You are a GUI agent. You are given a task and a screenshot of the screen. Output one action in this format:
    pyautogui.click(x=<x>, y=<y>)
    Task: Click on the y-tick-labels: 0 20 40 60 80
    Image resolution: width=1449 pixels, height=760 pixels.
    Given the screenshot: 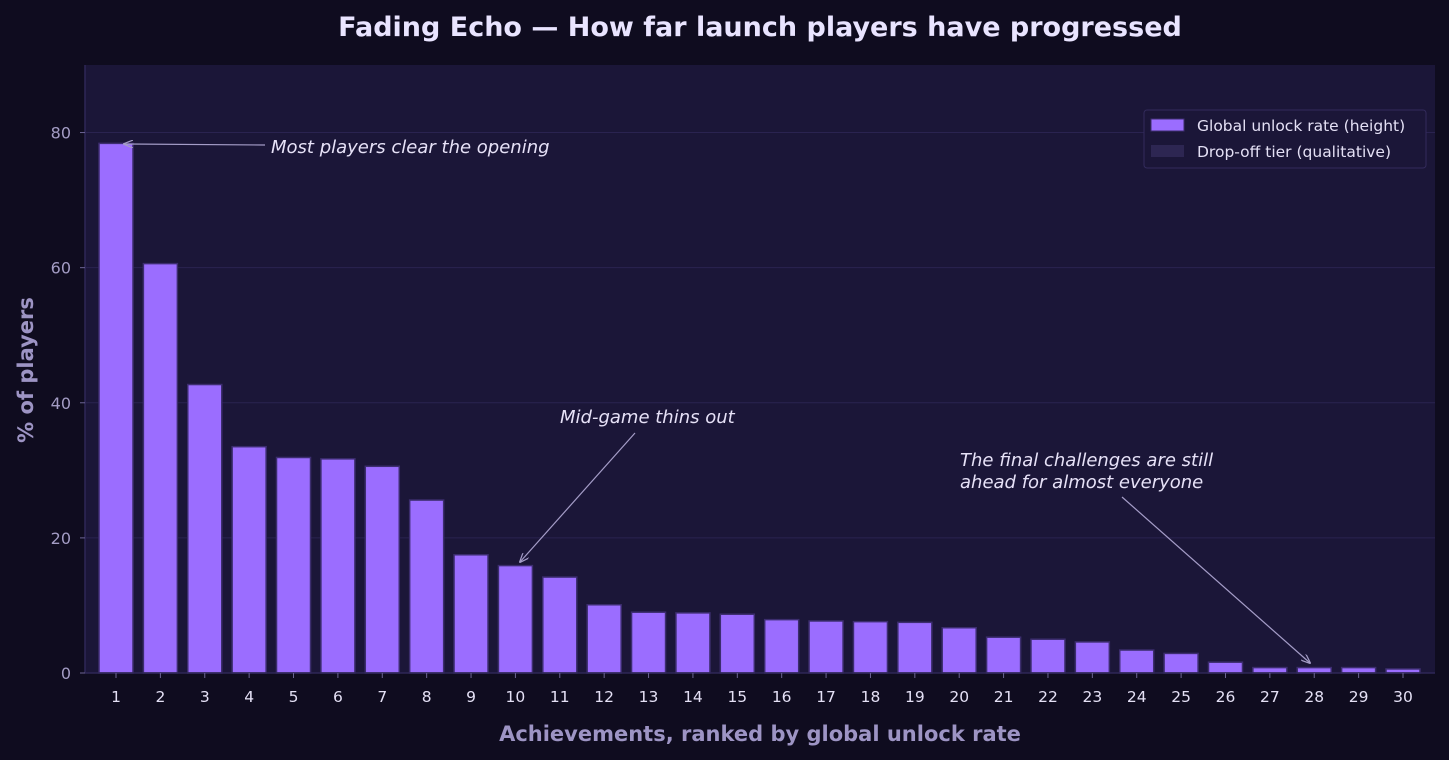 What is the action you would take?
    pyautogui.click(x=68, y=403)
    